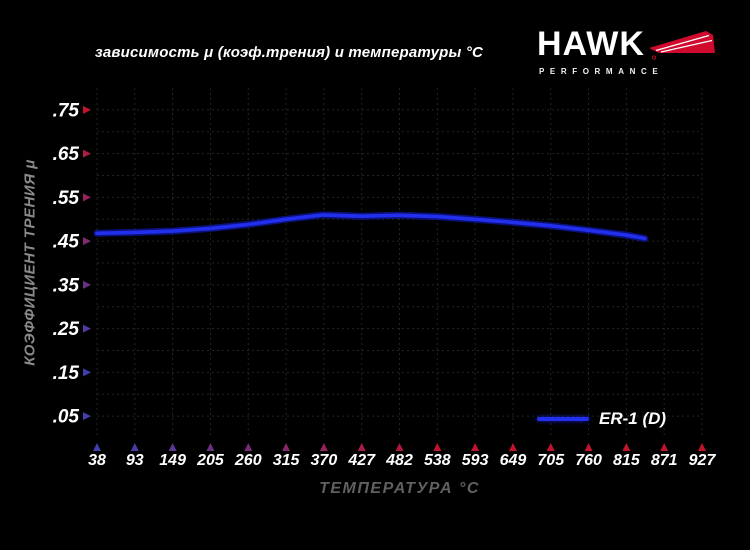 Image resolution: width=750 pixels, height=550 pixels. Describe the element at coordinates (601, 71) in the screenshot. I see `hawk-logo-tagline: PERFORMANCE` at that location.